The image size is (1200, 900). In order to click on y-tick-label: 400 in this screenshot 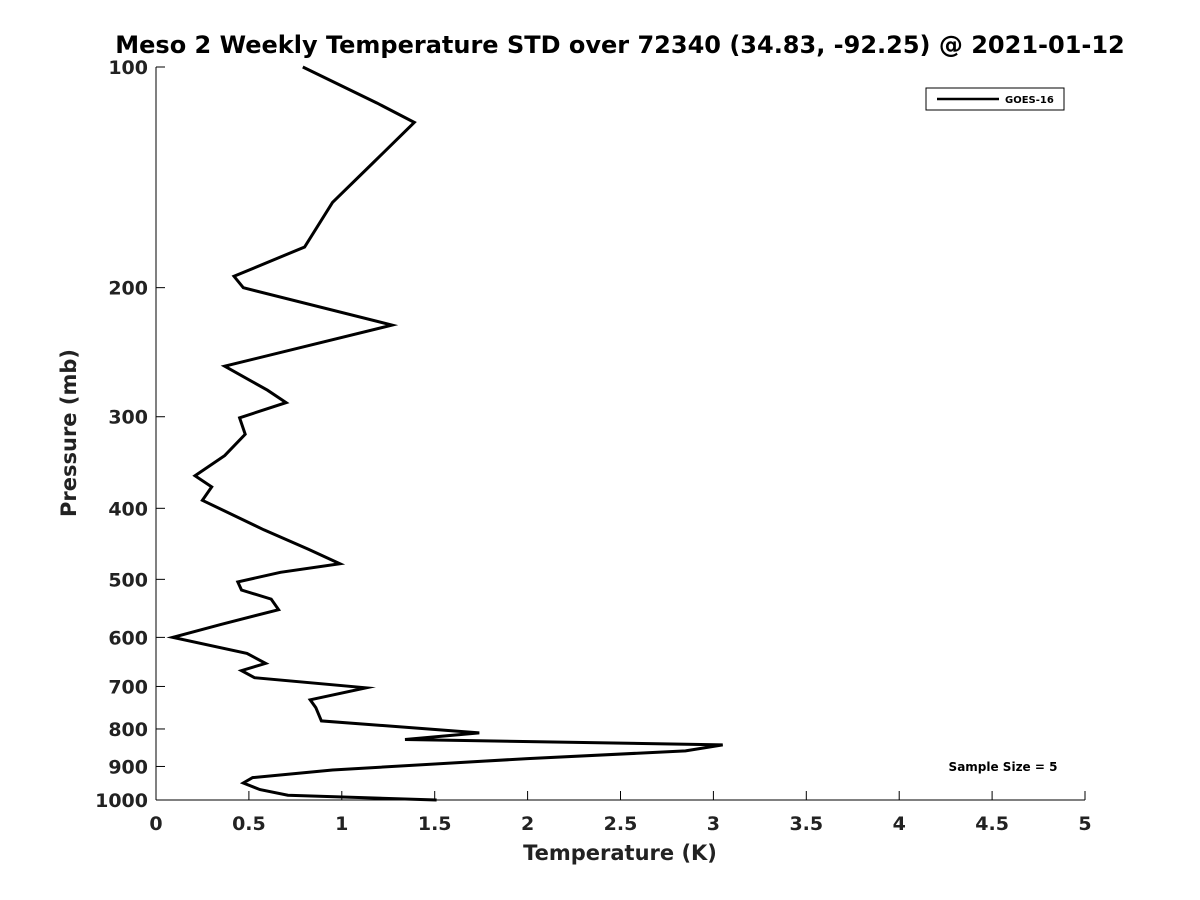, I will do `click(128, 509)`.